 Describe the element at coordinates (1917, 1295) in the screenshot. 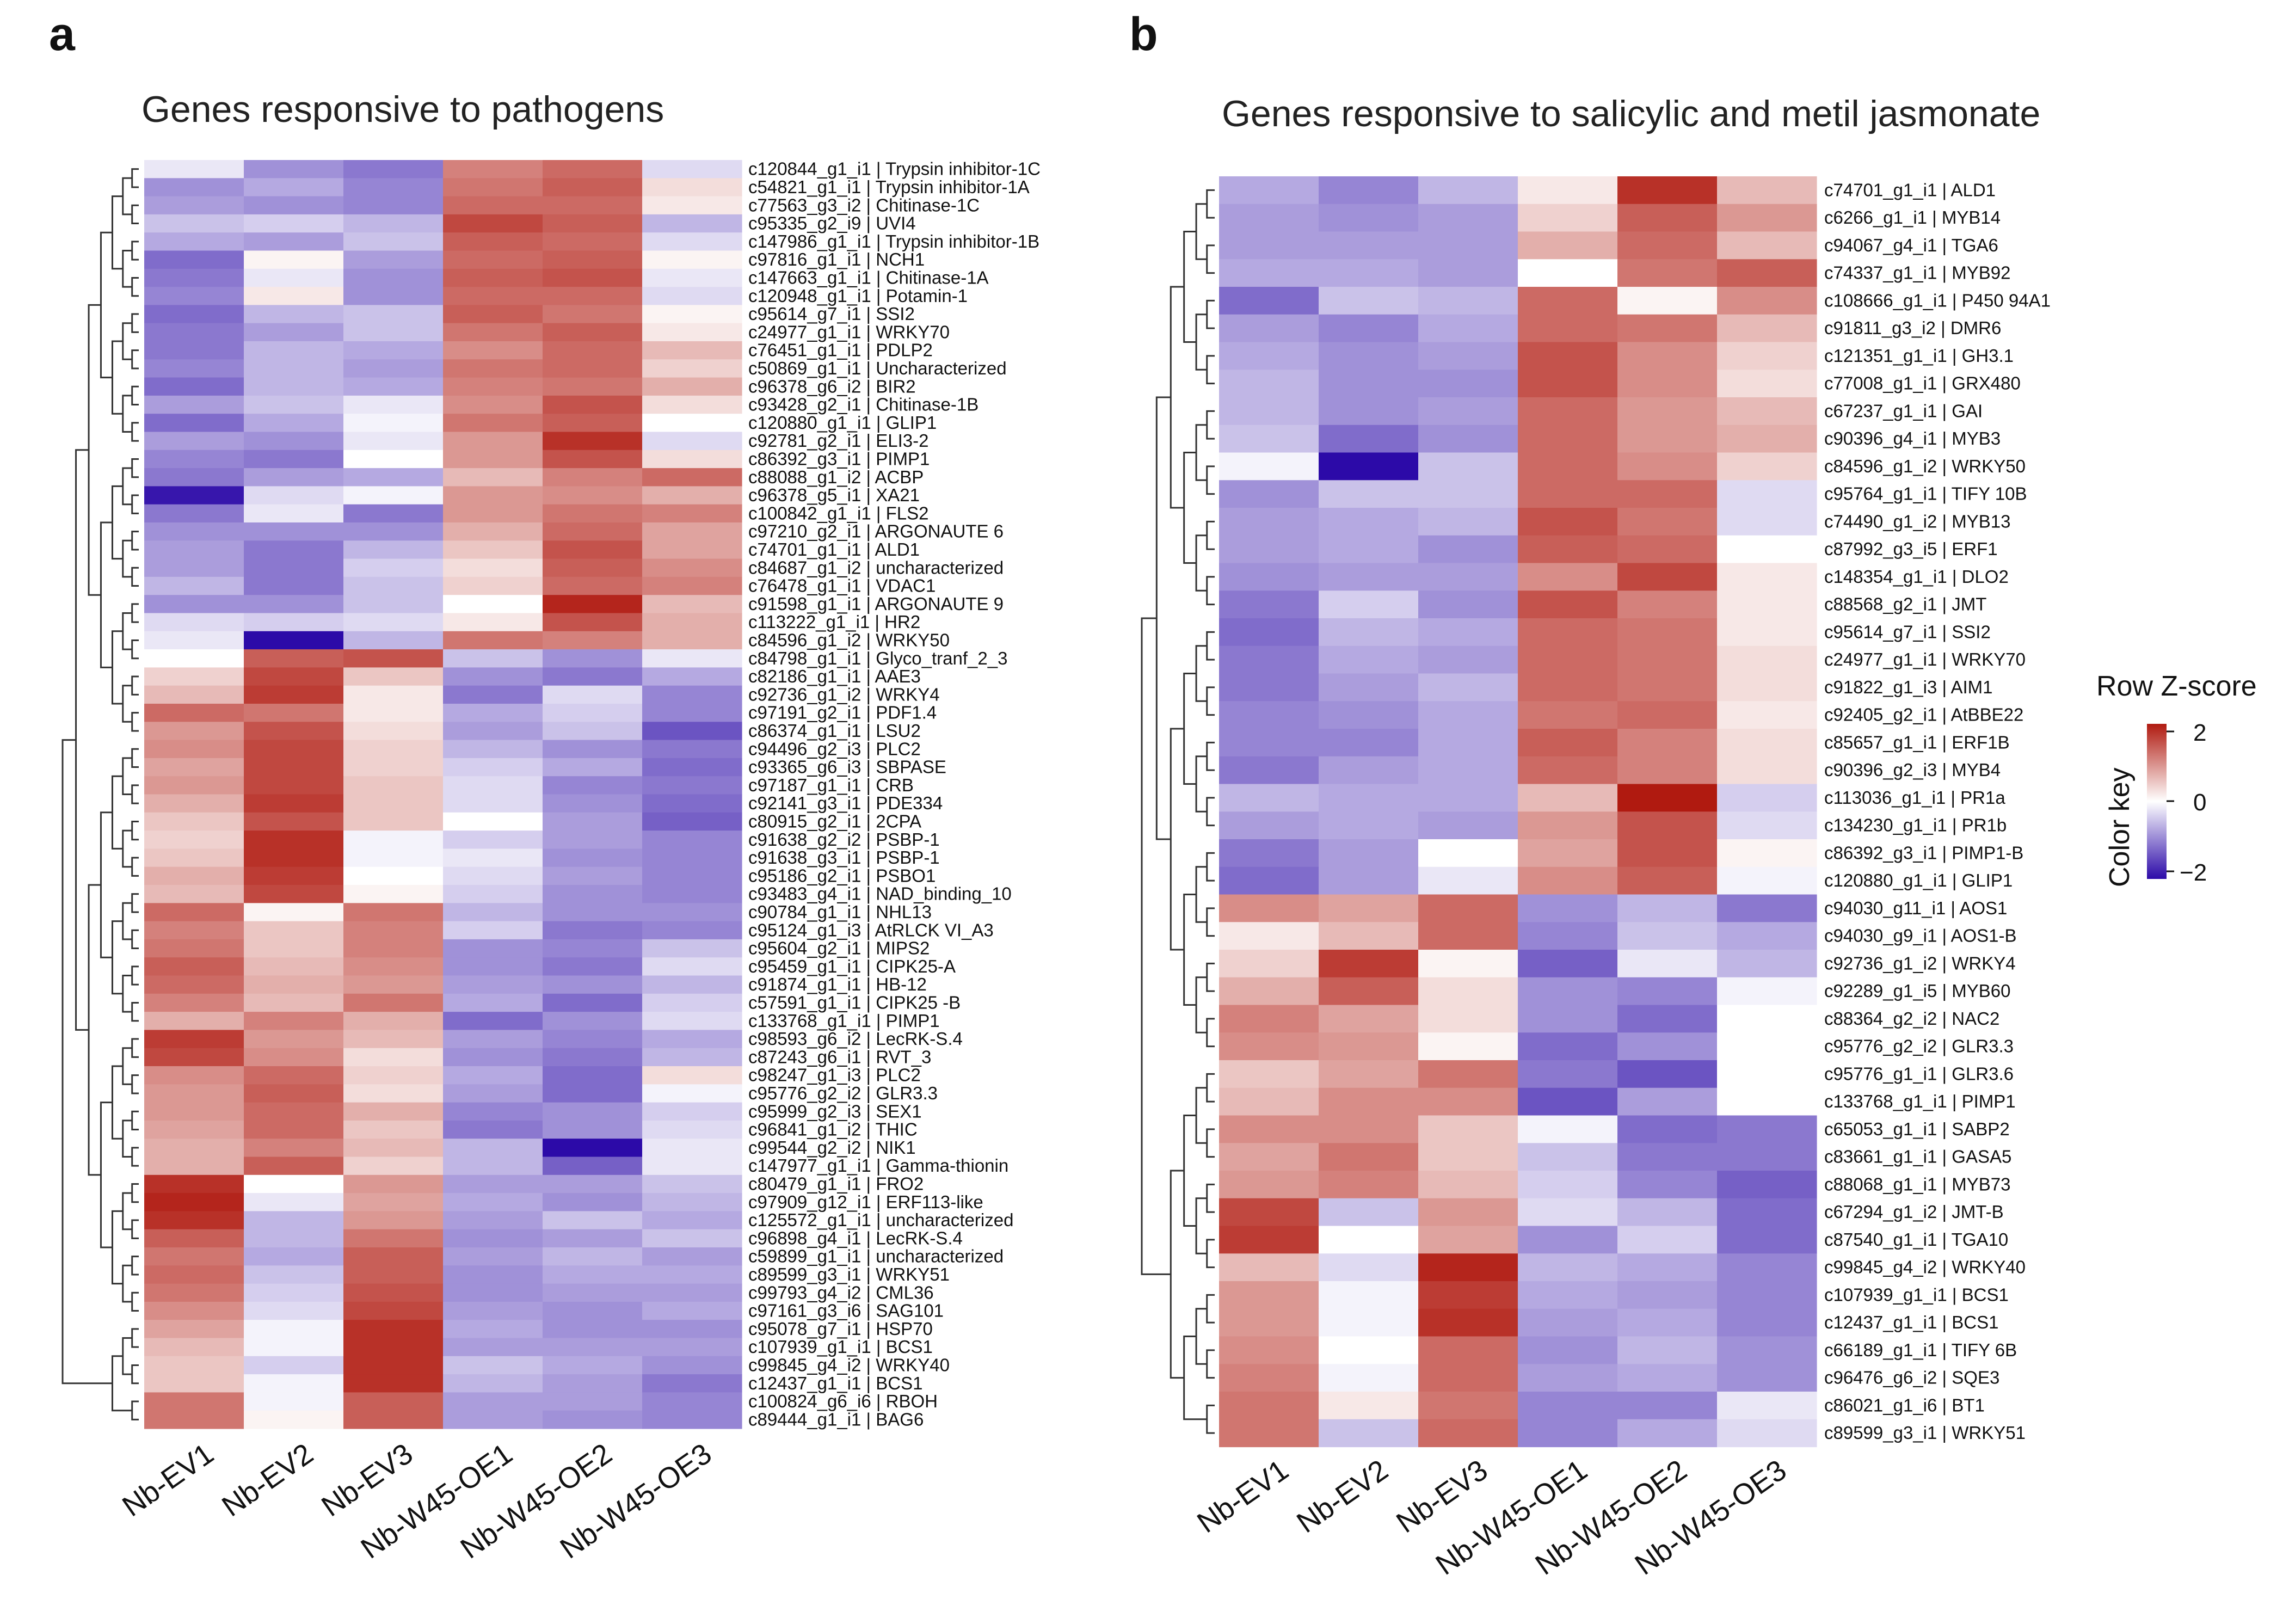

I see `row-label: c107939_g1_i1 | BCS1` at that location.